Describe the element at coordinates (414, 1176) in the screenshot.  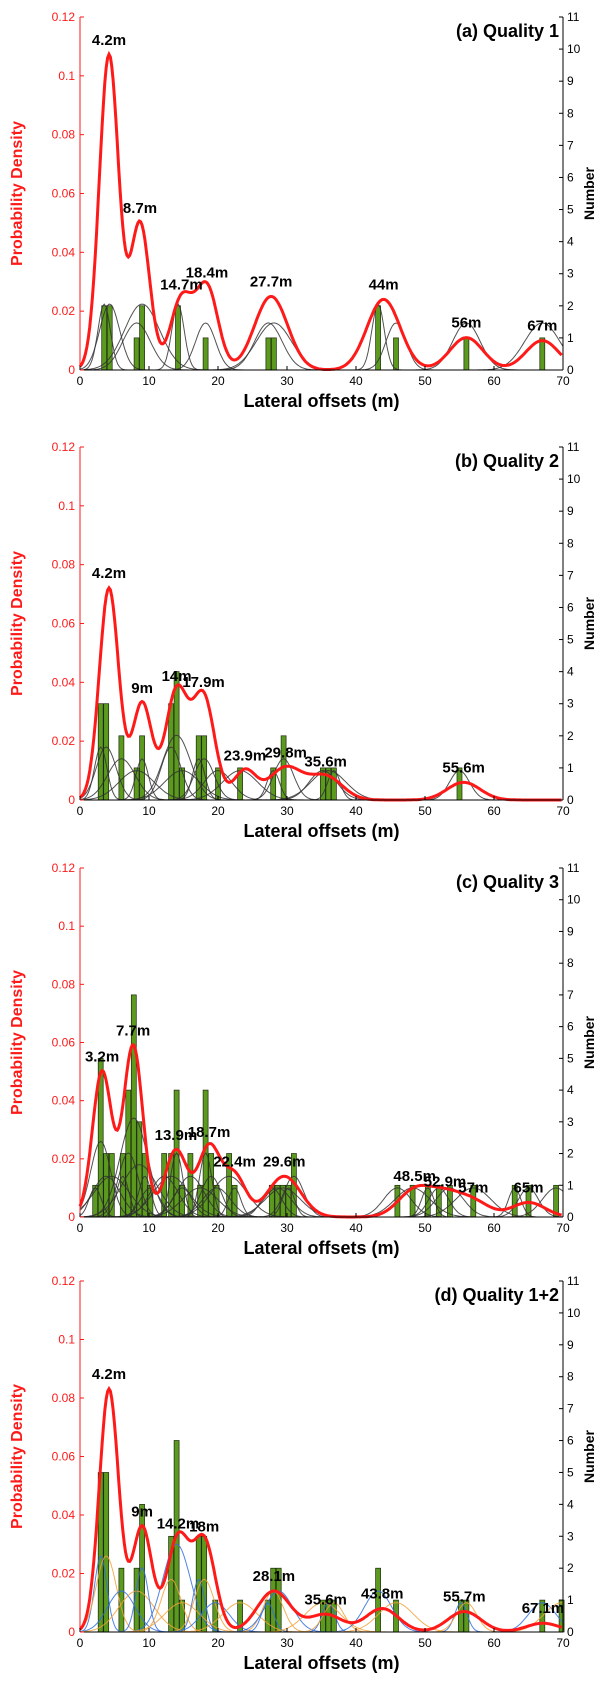
I see `peak-label: 48.5m` at that location.